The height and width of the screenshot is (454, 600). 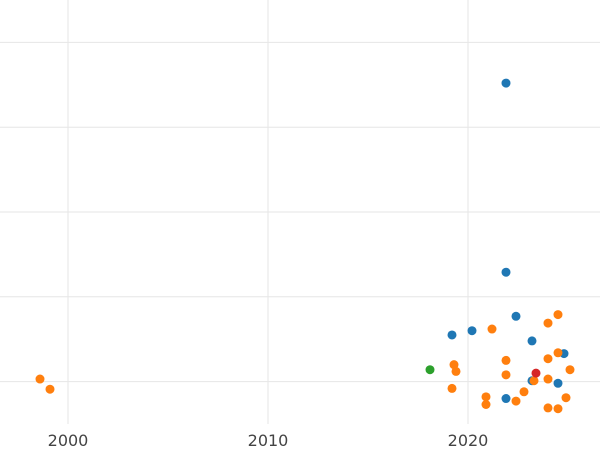 I want to click on x-tick-label: 2010, so click(x=268, y=440).